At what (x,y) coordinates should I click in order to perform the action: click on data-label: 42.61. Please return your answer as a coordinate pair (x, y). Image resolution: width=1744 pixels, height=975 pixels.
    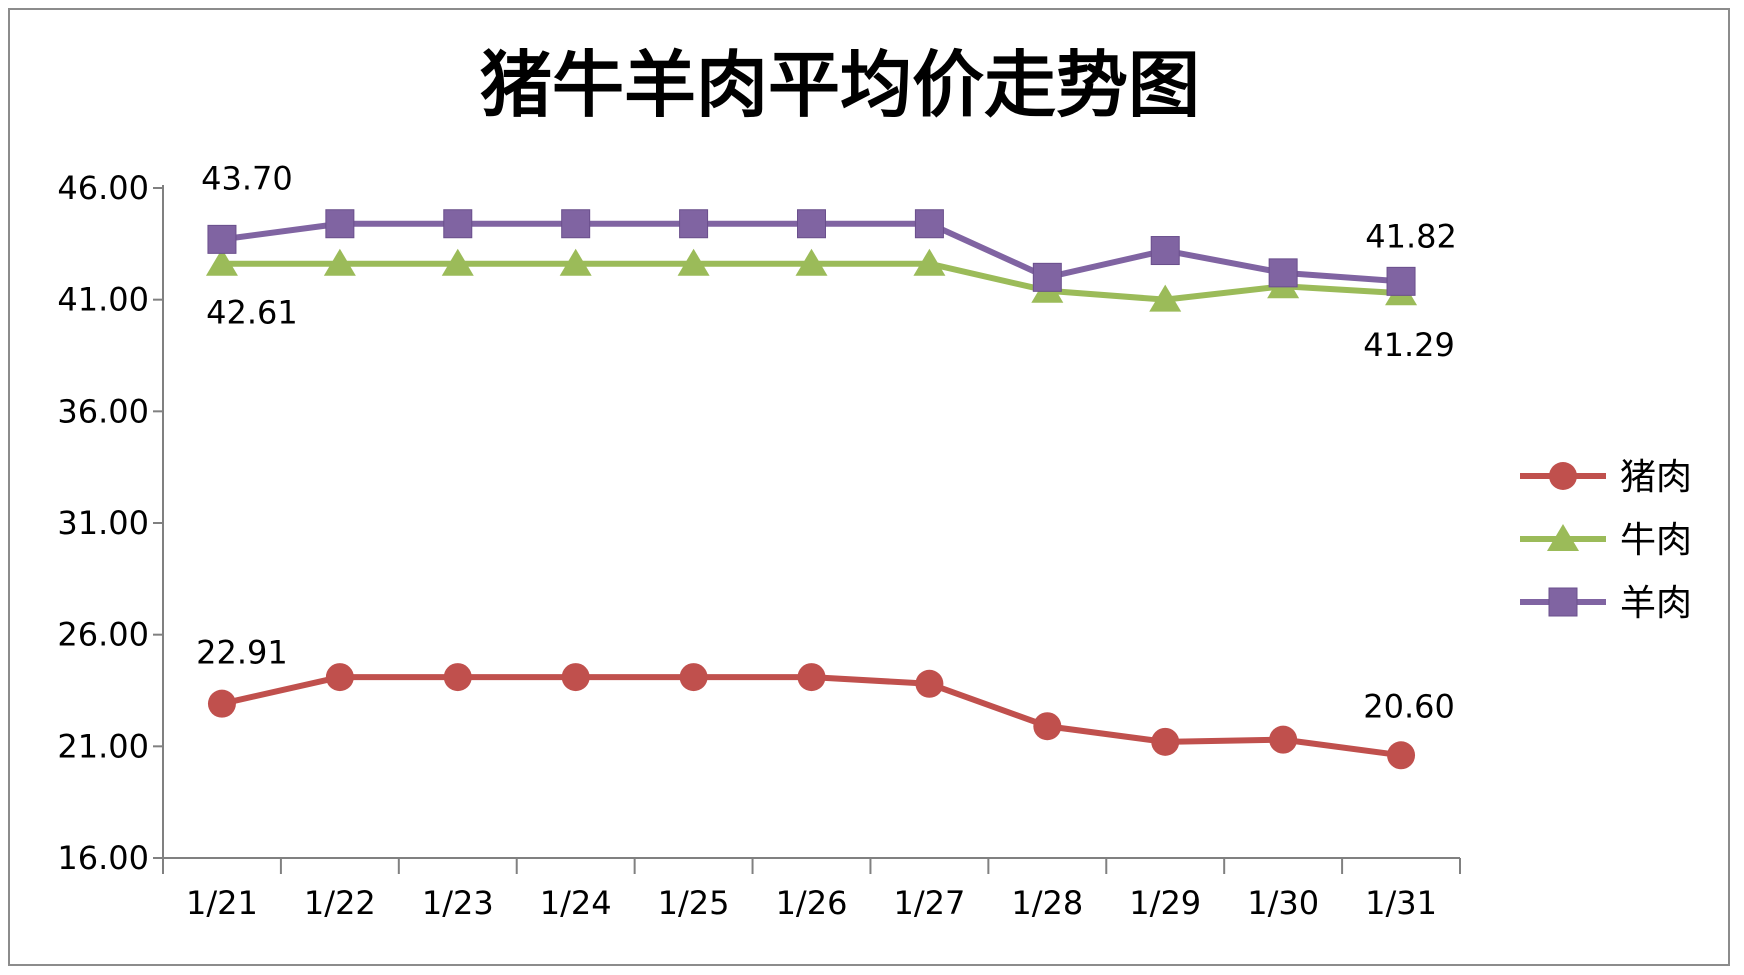
    Looking at the image, I should click on (252, 313).